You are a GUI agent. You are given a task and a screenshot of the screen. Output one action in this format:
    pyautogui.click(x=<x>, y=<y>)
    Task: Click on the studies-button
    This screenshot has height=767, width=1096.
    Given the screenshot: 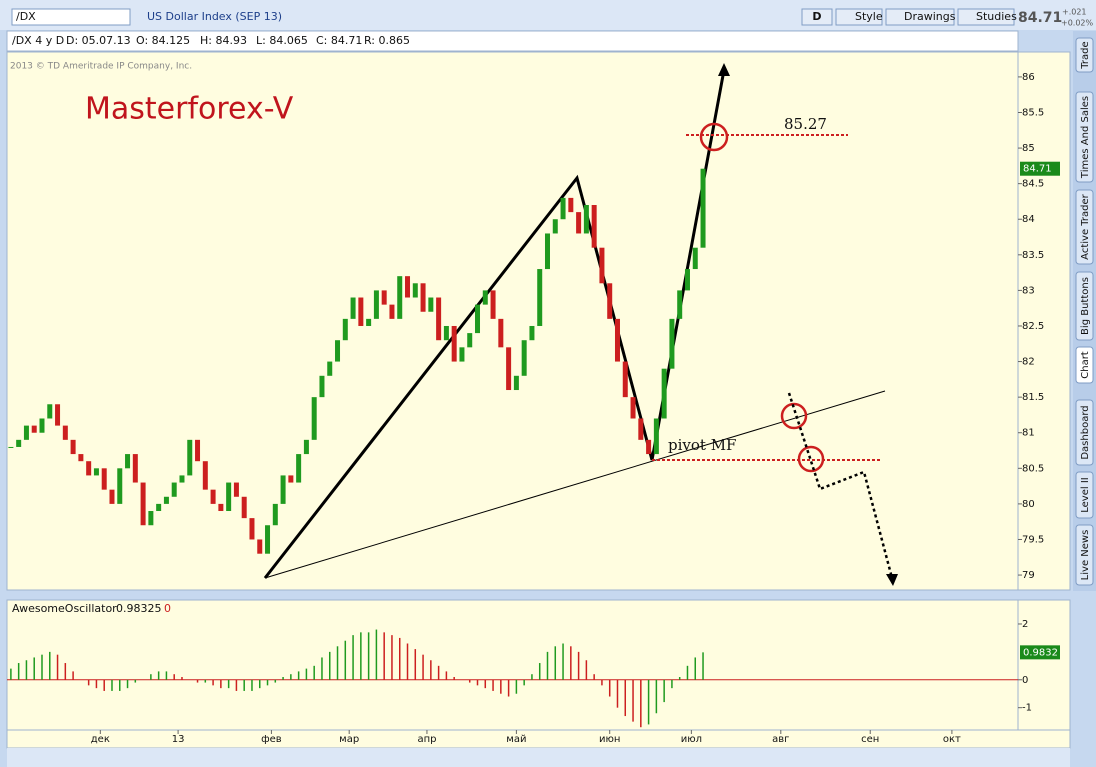 What is the action you would take?
    pyautogui.click(x=986, y=17)
    